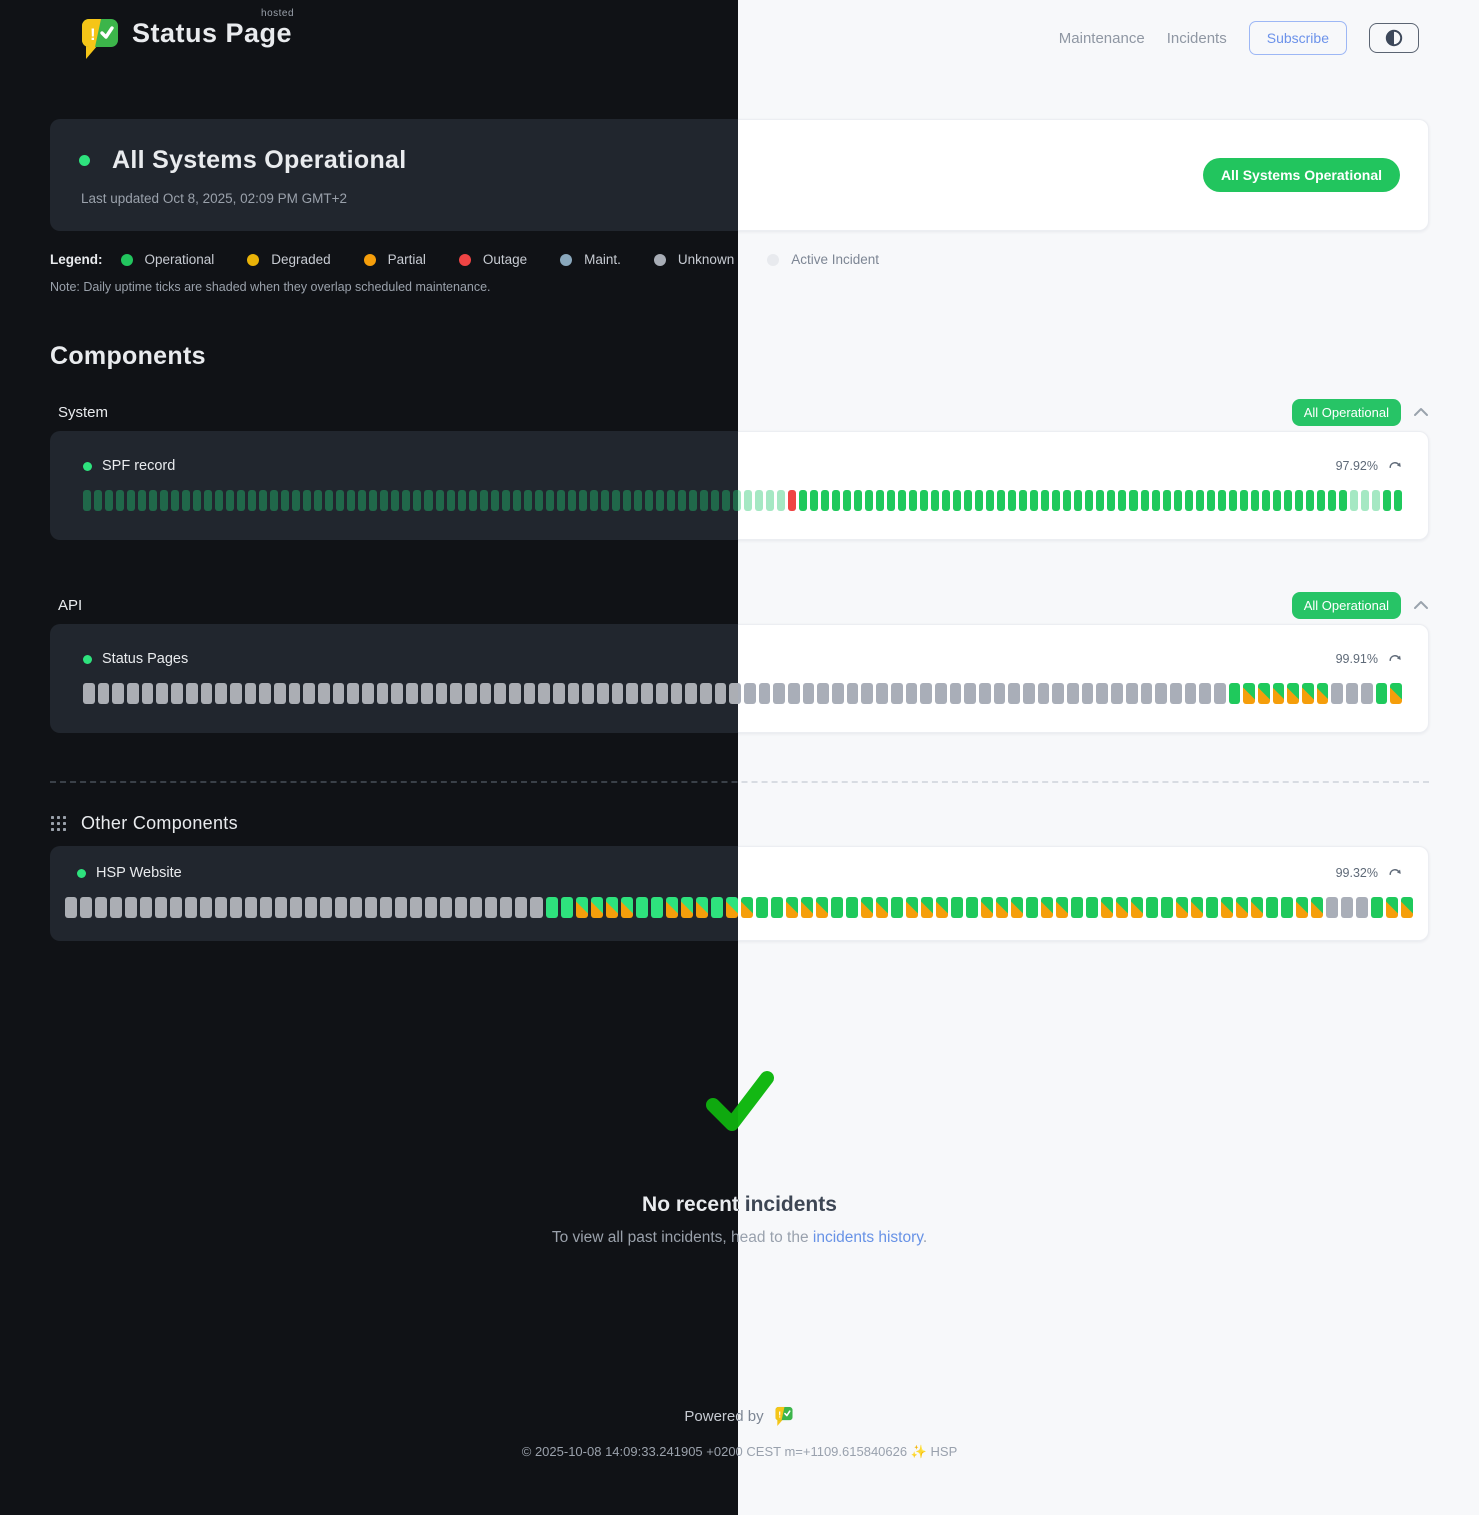  Describe the element at coordinates (214, 198) in the screenshot. I see `last-updated-text: Last updated Oct 8, 2025, 02:09 PM GMT+2` at that location.